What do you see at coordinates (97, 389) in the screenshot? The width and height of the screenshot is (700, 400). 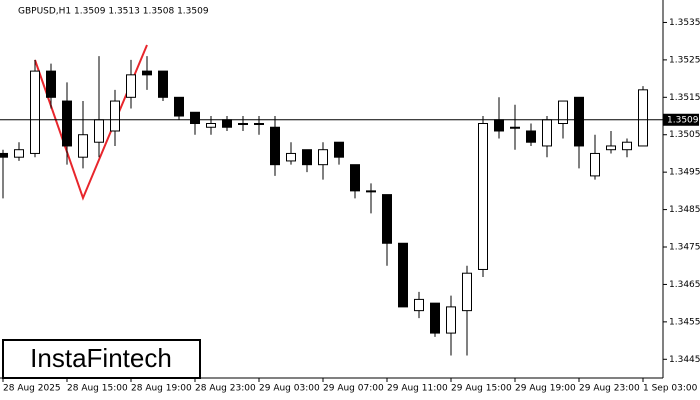 I see `x-tick-label: 28 Aug 15:00` at bounding box center [97, 389].